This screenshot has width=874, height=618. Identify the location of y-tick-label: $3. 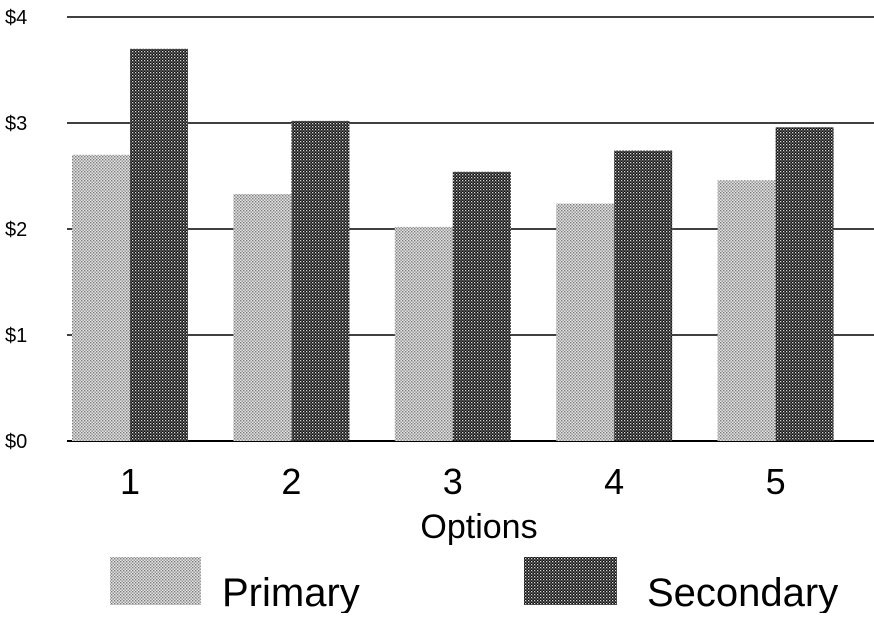
(16, 124).